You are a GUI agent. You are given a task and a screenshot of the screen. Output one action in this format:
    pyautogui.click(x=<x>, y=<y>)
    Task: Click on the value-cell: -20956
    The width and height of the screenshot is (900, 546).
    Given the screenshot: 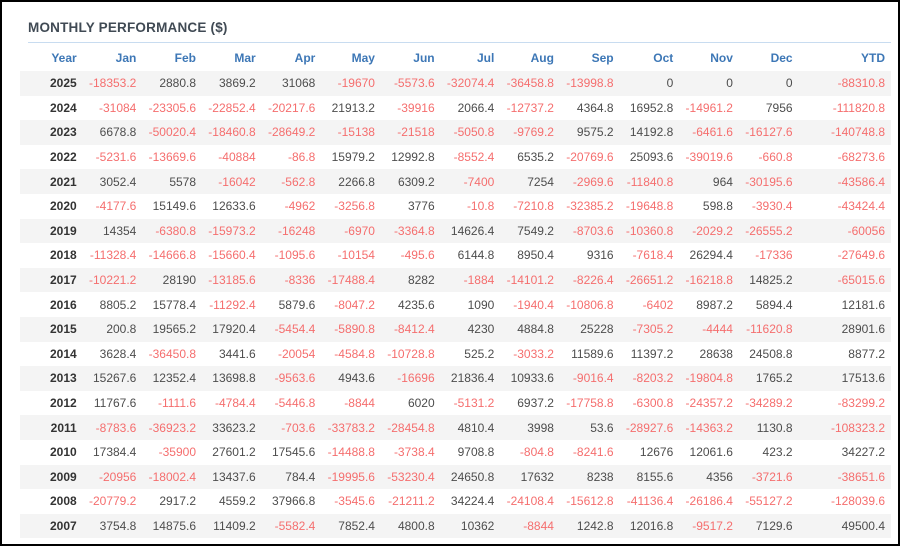 What is the action you would take?
    pyautogui.click(x=117, y=476)
    